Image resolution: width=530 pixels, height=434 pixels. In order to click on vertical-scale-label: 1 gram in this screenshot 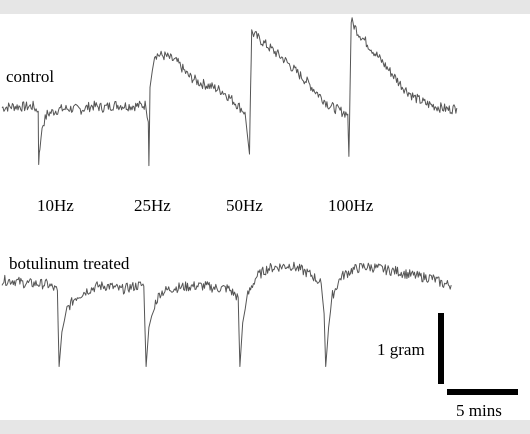, I will do `click(401, 349)`.